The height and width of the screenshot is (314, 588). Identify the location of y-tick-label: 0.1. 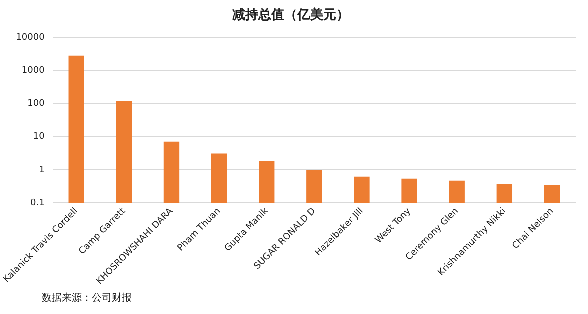
(37, 203).